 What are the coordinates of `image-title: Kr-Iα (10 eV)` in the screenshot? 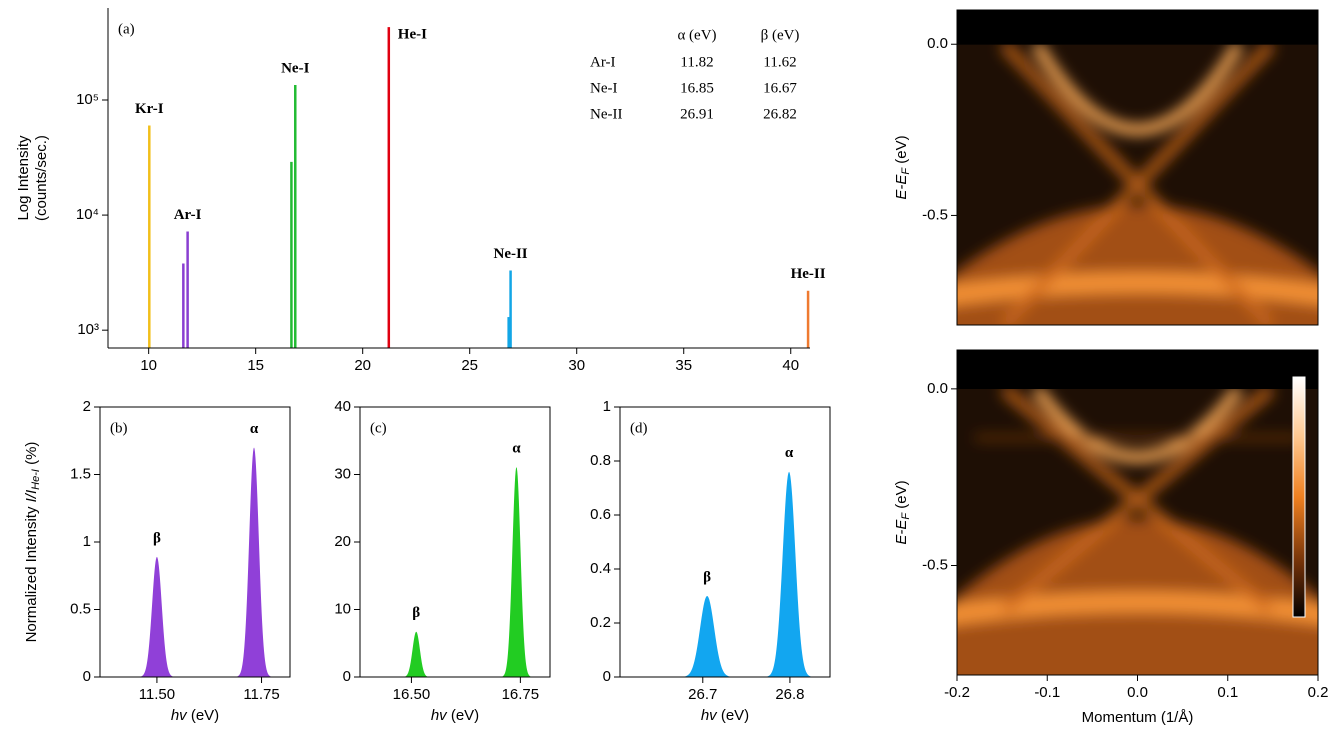 It's located at (1073, 22).